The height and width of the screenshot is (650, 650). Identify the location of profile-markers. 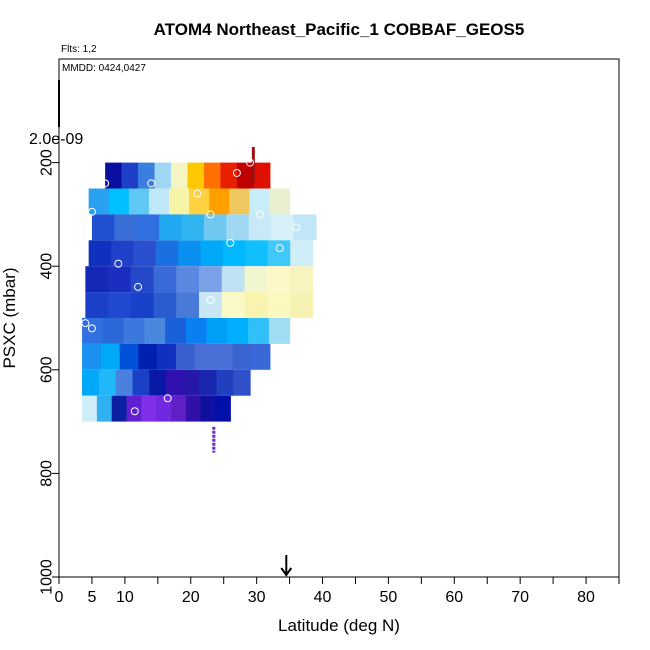
(233, 300).